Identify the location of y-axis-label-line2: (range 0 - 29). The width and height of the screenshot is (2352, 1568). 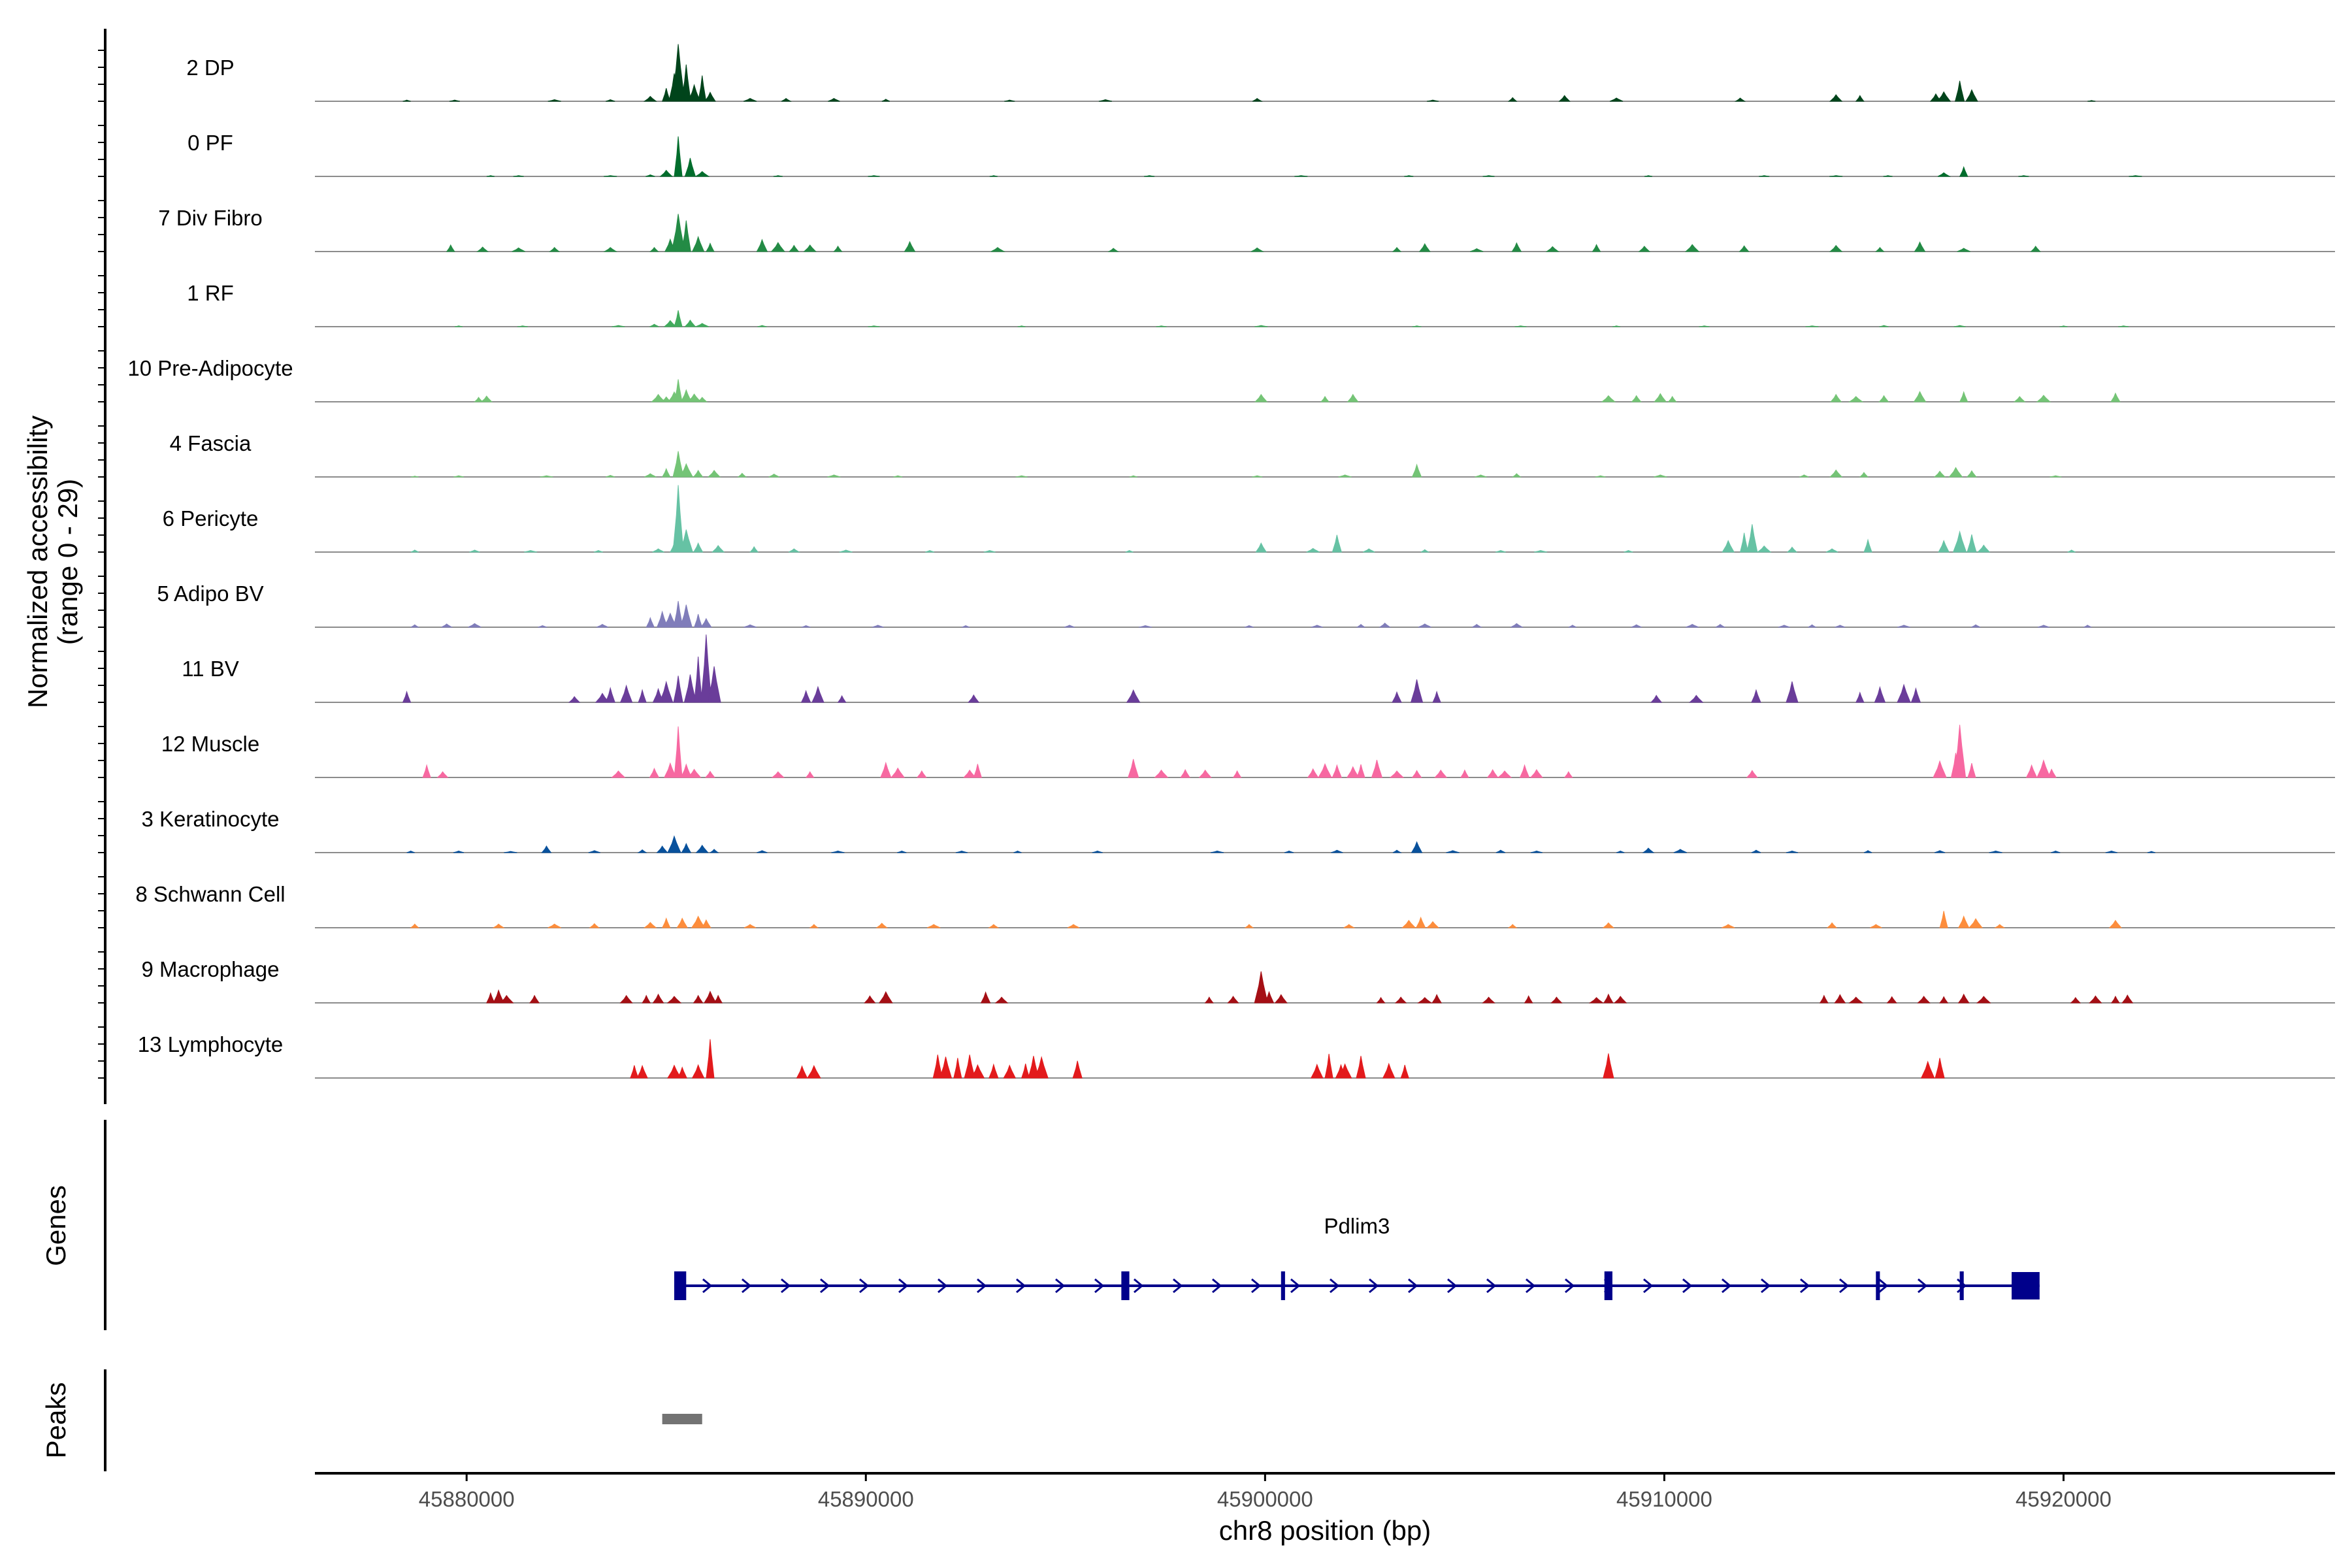
(67, 562).